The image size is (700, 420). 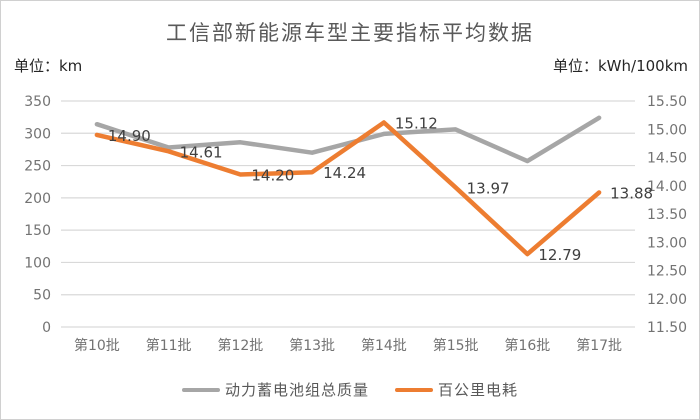 I want to click on data-label: 14.20, so click(x=272, y=175).